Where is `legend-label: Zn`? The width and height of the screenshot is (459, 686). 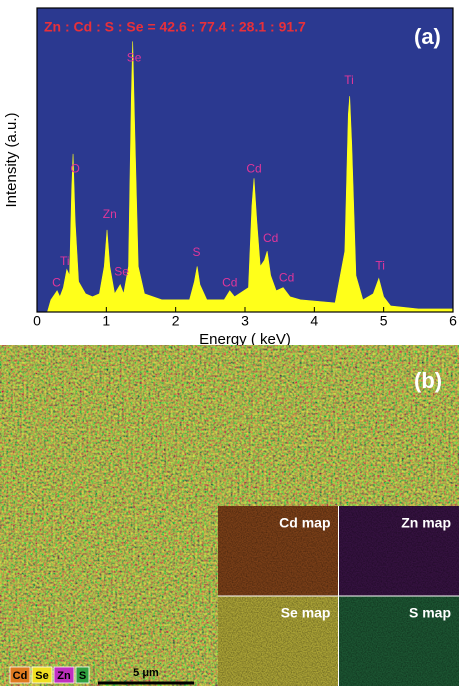
legend-label: Zn is located at coordinates (64, 676).